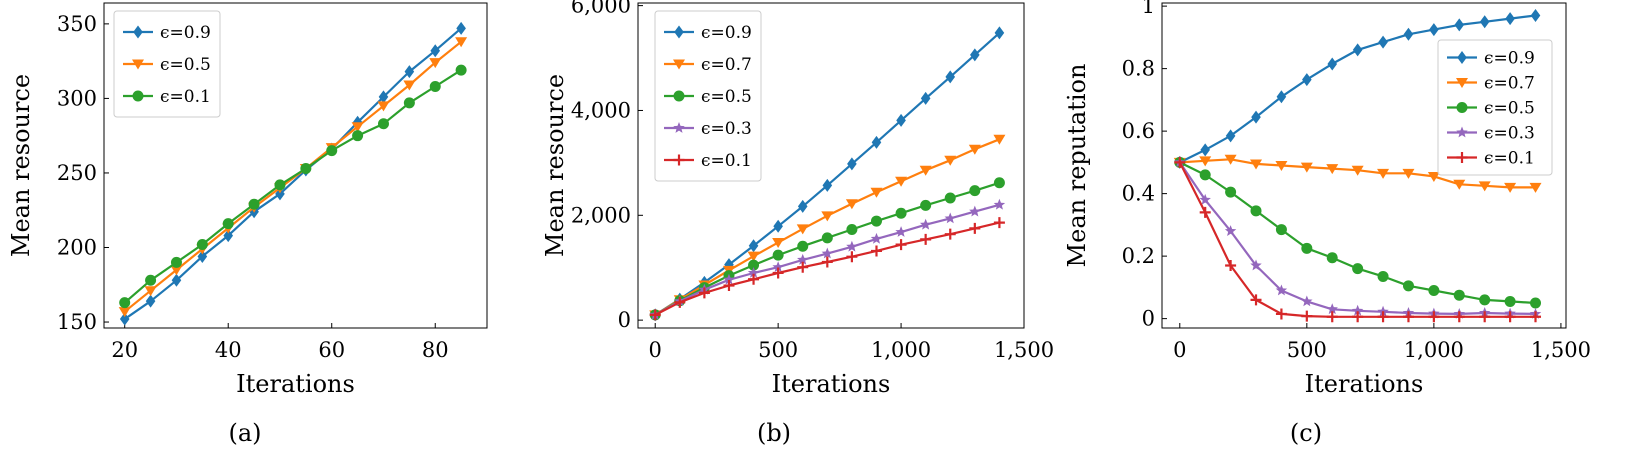 Image resolution: width=1652 pixels, height=470 pixels. What do you see at coordinates (601, 9) in the screenshot?
I see `y-tick-label: 6,000` at bounding box center [601, 9].